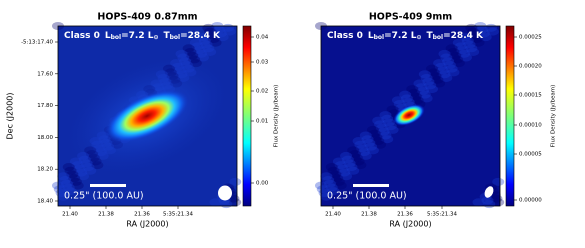 The image size is (585, 248). What do you see at coordinates (371, 36) in the screenshot?
I see `annotation-part: L` at bounding box center [371, 36].